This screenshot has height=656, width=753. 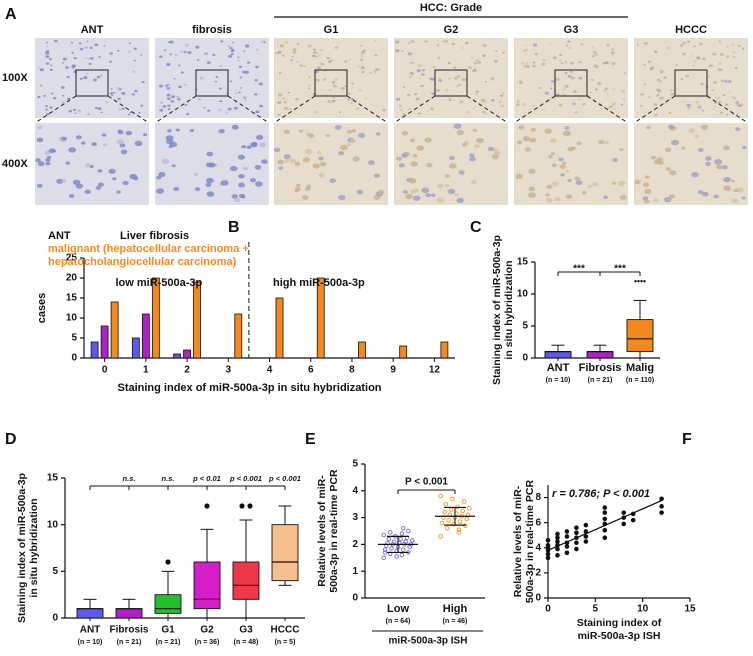 I want to click on column-label: ANT, so click(x=92, y=30).